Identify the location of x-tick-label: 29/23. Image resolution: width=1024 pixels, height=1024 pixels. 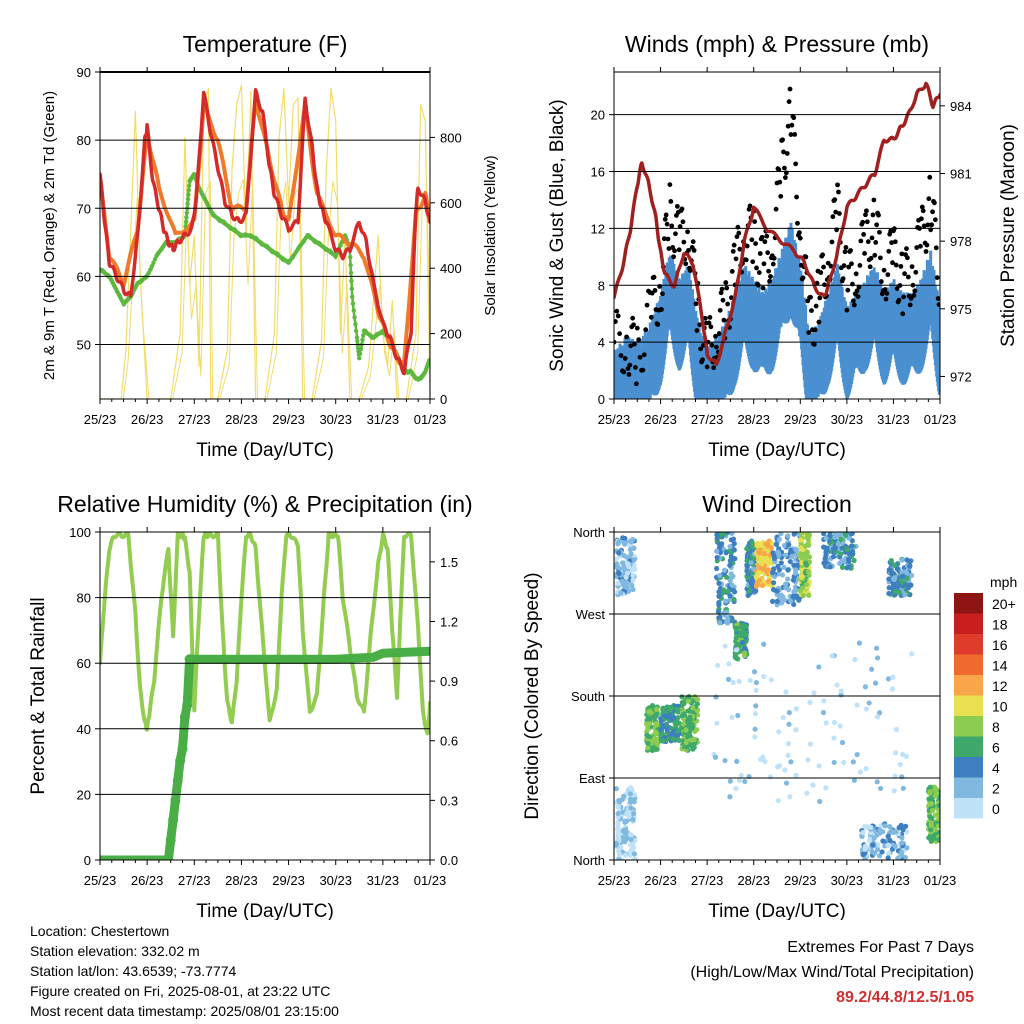
(800, 880).